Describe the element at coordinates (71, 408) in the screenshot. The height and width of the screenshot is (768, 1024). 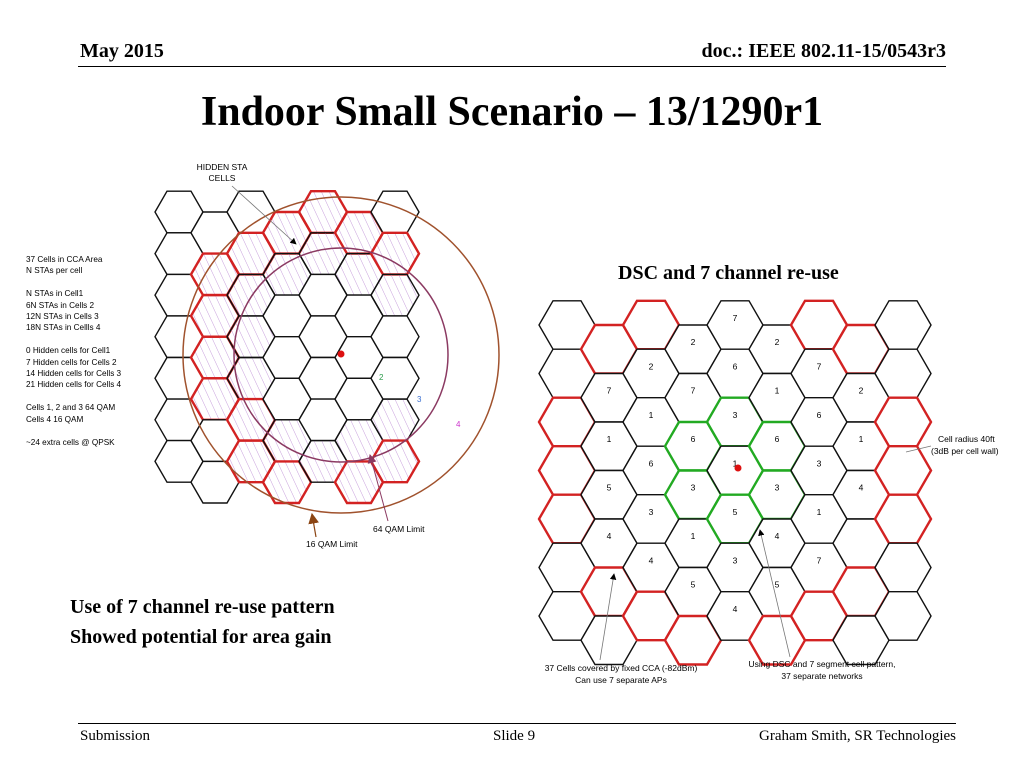
I see `cell-note-line: Cells 1, 2 and 3 64 QAM` at that location.